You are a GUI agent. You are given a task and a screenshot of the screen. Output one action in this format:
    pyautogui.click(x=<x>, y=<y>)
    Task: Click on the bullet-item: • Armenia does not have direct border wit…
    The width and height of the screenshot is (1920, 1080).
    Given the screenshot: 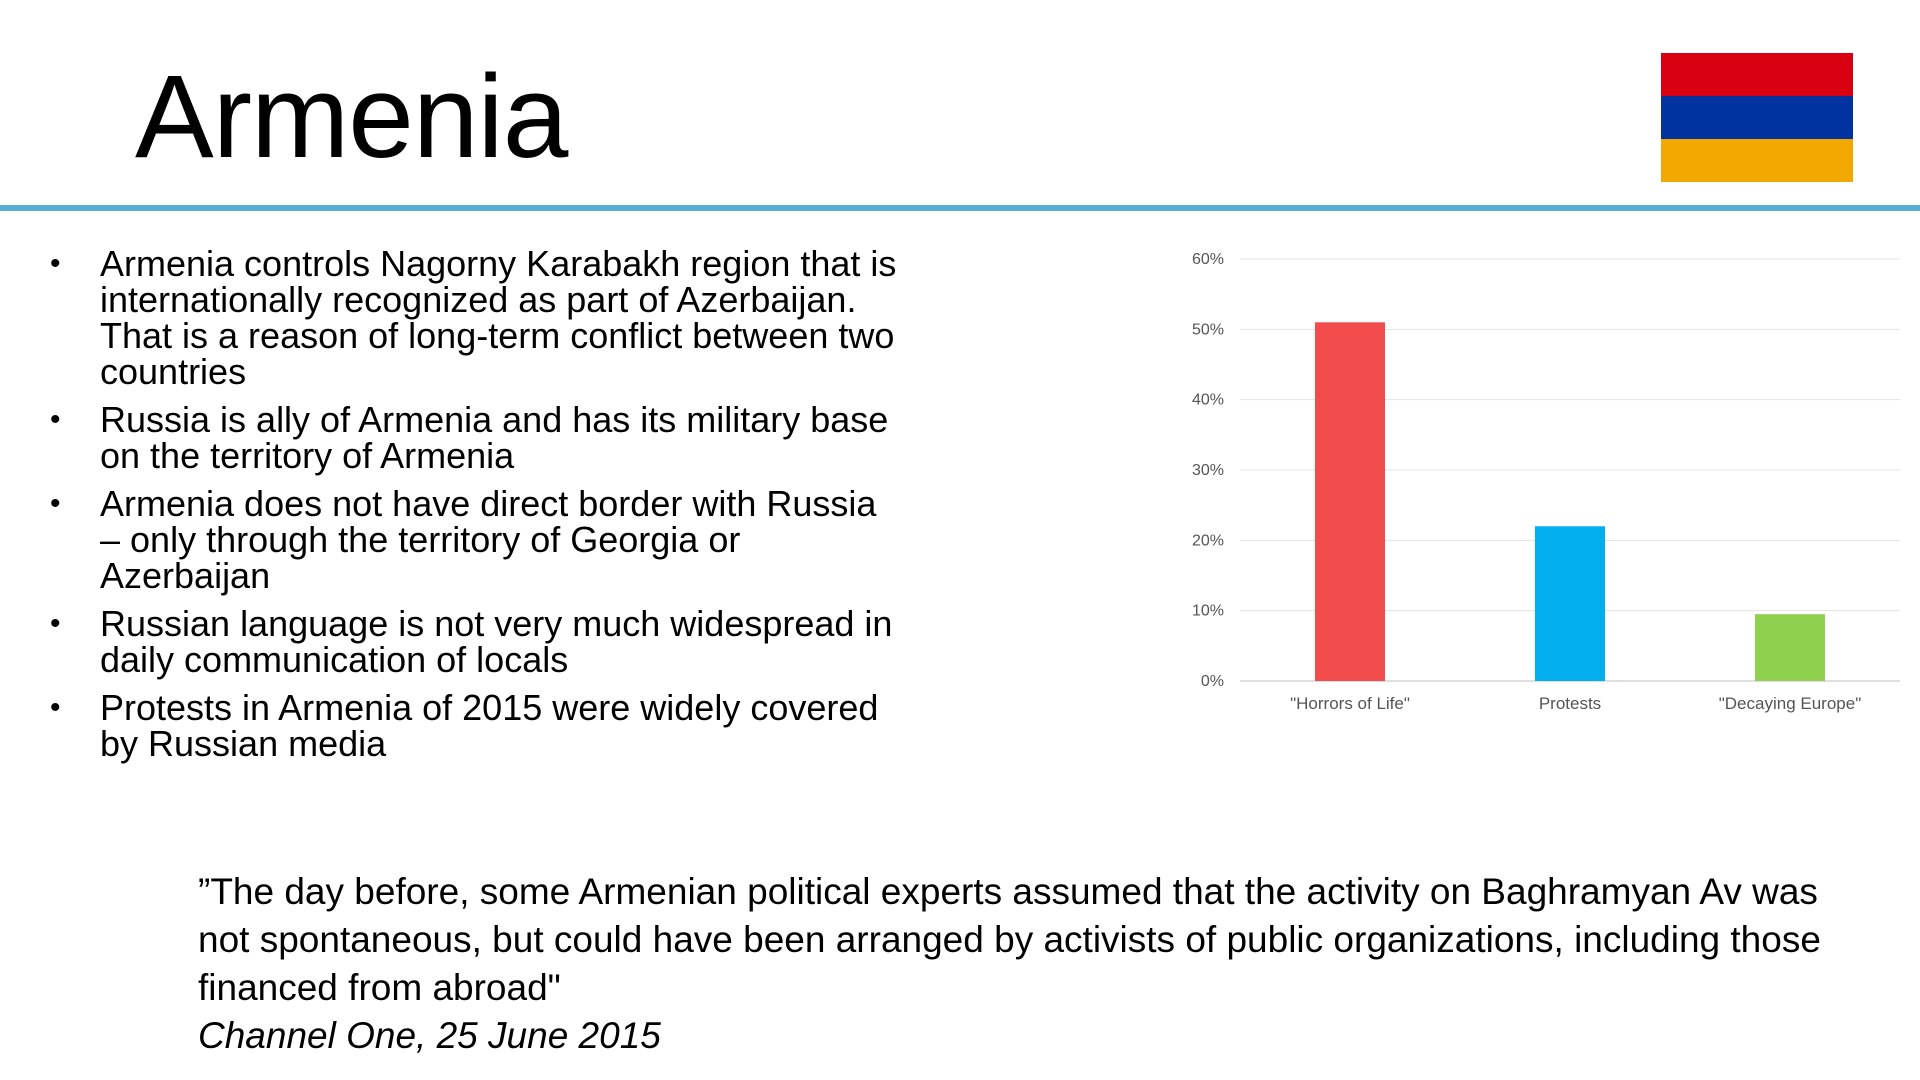 What is the action you would take?
    pyautogui.click(x=473, y=540)
    